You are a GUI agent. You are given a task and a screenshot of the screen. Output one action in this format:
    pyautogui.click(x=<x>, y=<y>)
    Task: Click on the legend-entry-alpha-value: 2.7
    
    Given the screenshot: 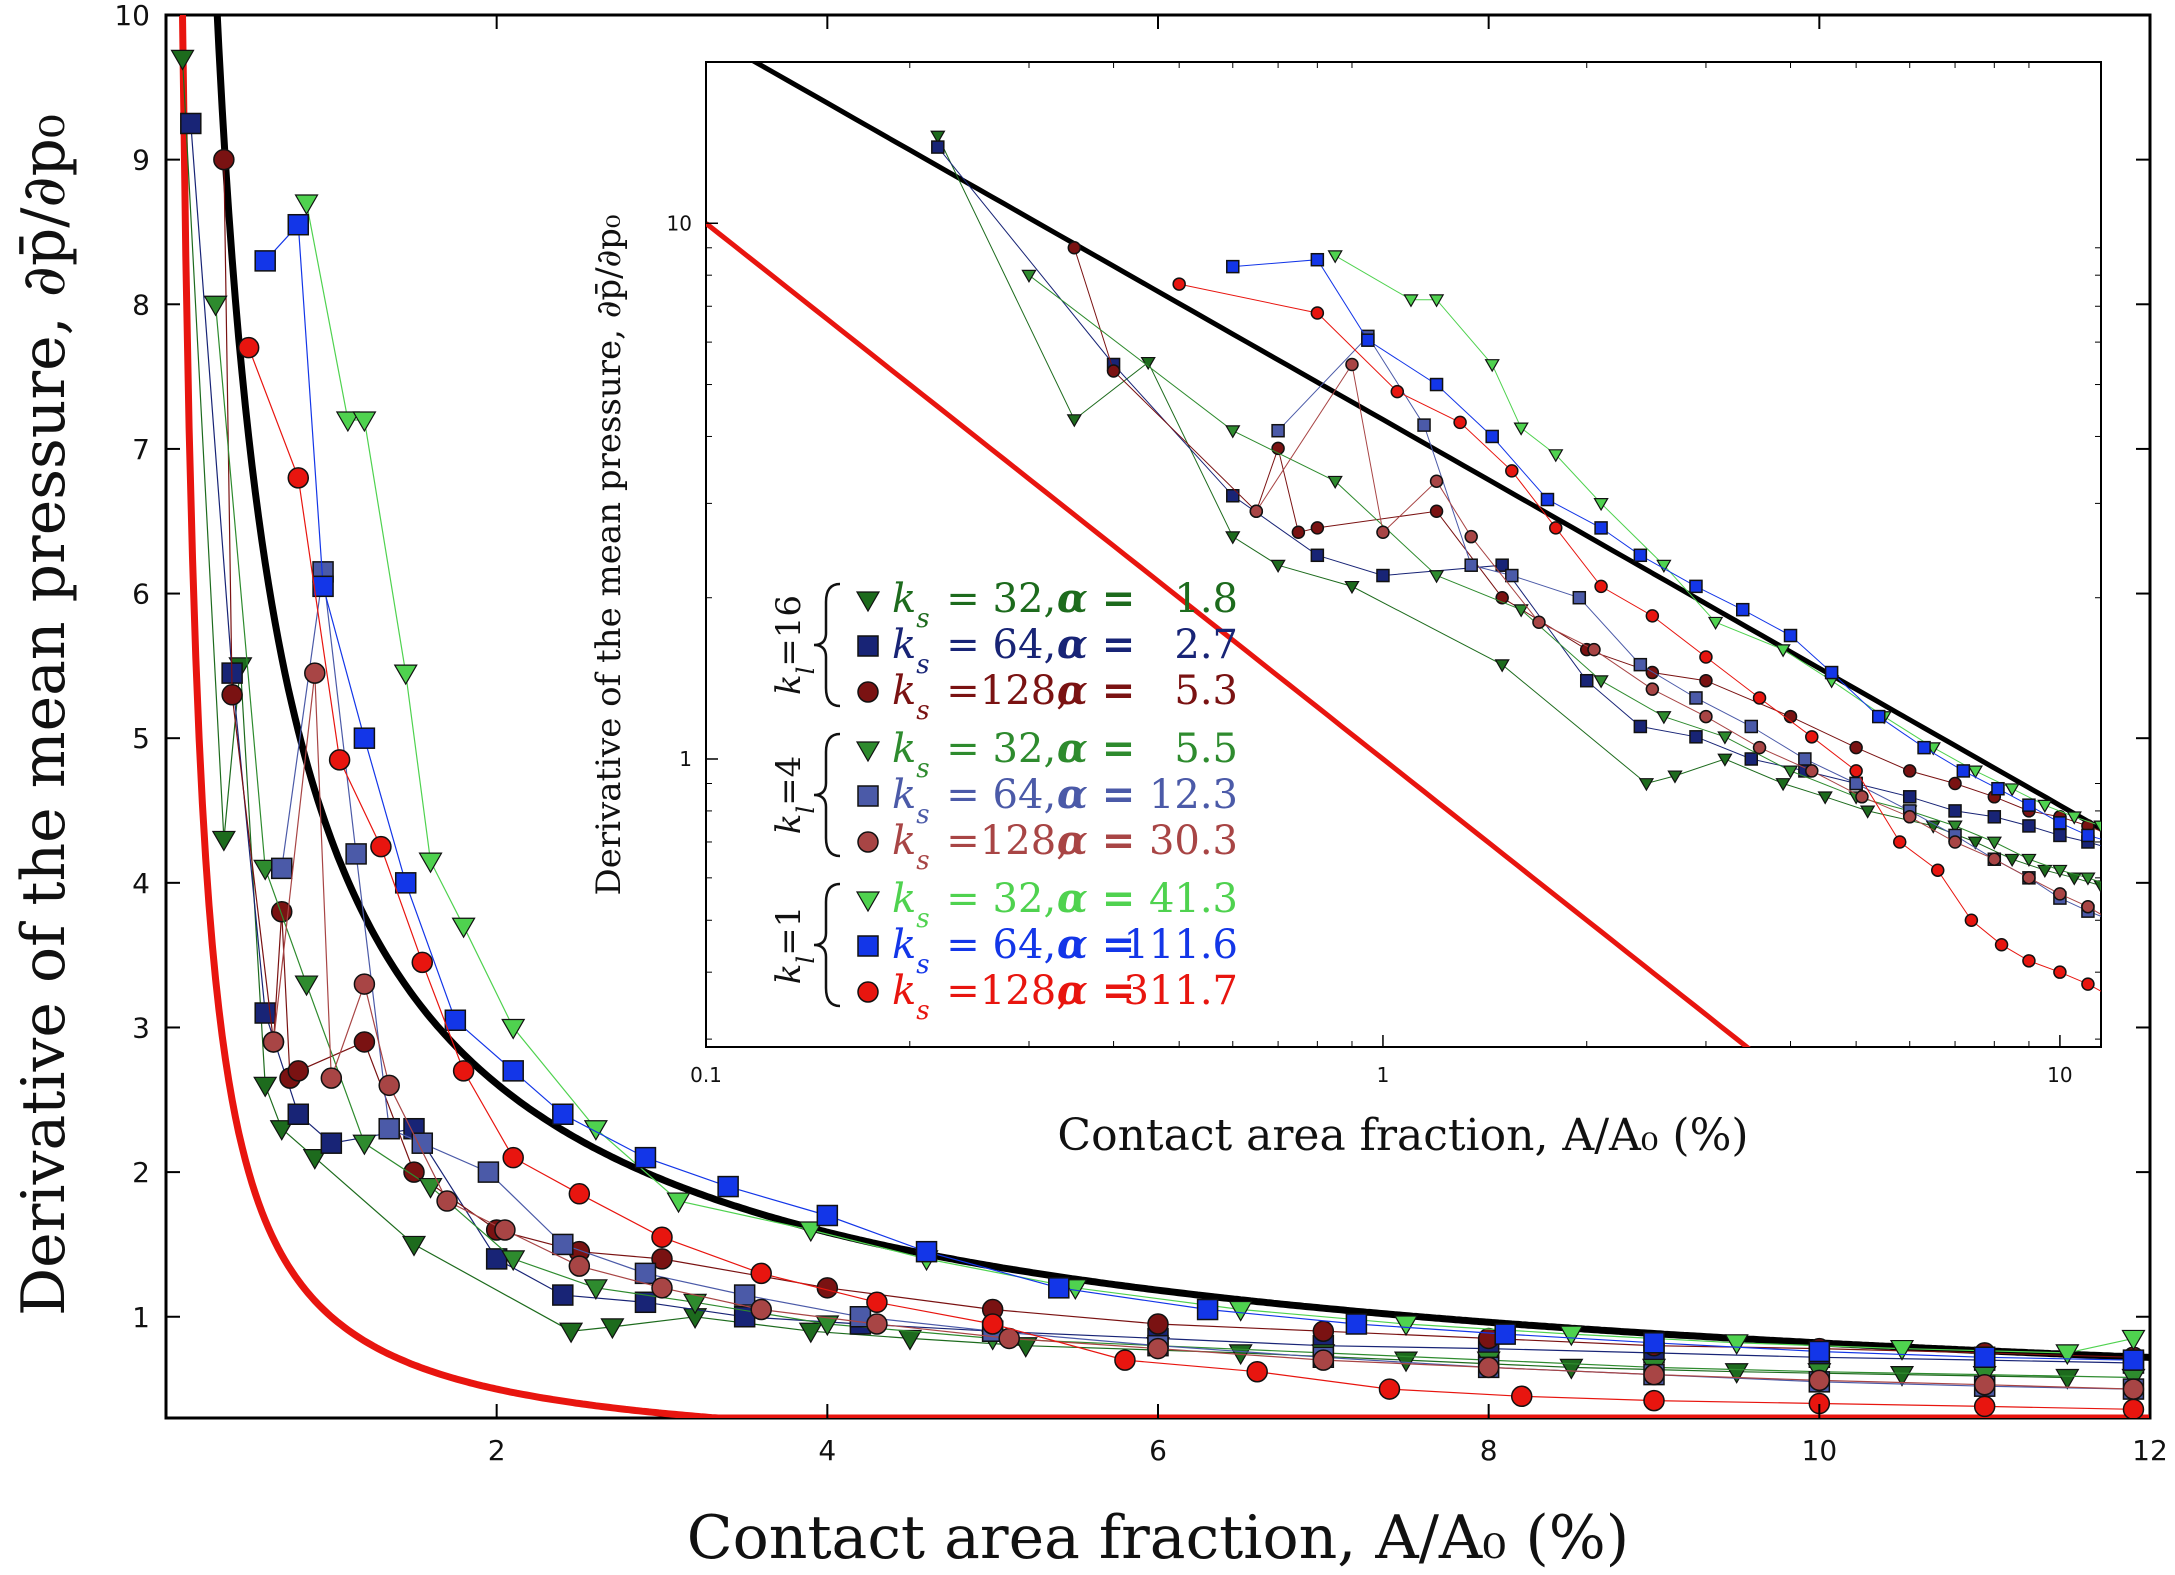 What is the action you would take?
    pyautogui.click(x=1206, y=645)
    